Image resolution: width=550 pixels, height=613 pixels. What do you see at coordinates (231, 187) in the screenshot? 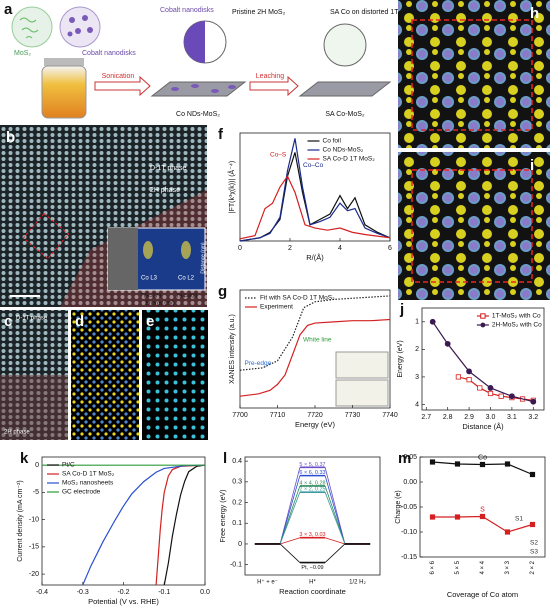
I see `y-axis-label: |FT(k³χ(k))| (Å⁻⁴)` at bounding box center [231, 187].